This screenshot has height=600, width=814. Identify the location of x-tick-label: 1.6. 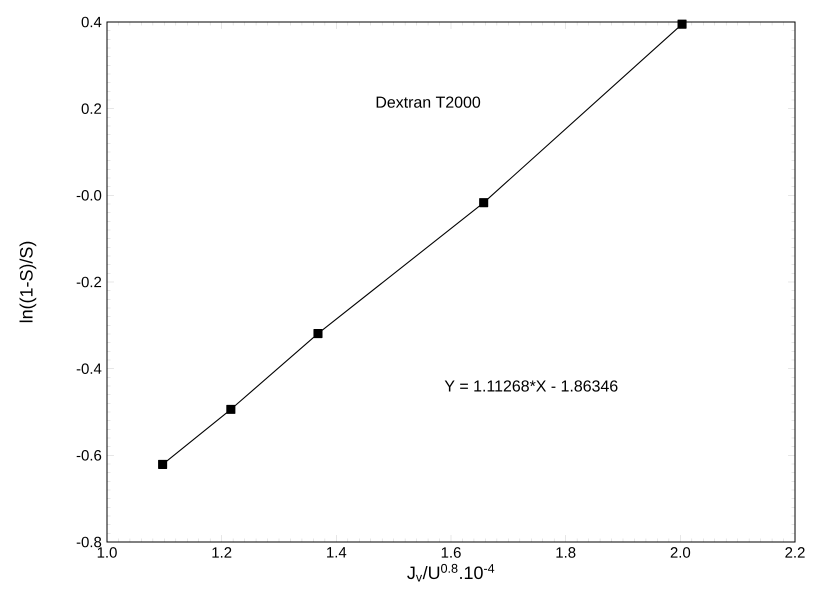
(451, 552).